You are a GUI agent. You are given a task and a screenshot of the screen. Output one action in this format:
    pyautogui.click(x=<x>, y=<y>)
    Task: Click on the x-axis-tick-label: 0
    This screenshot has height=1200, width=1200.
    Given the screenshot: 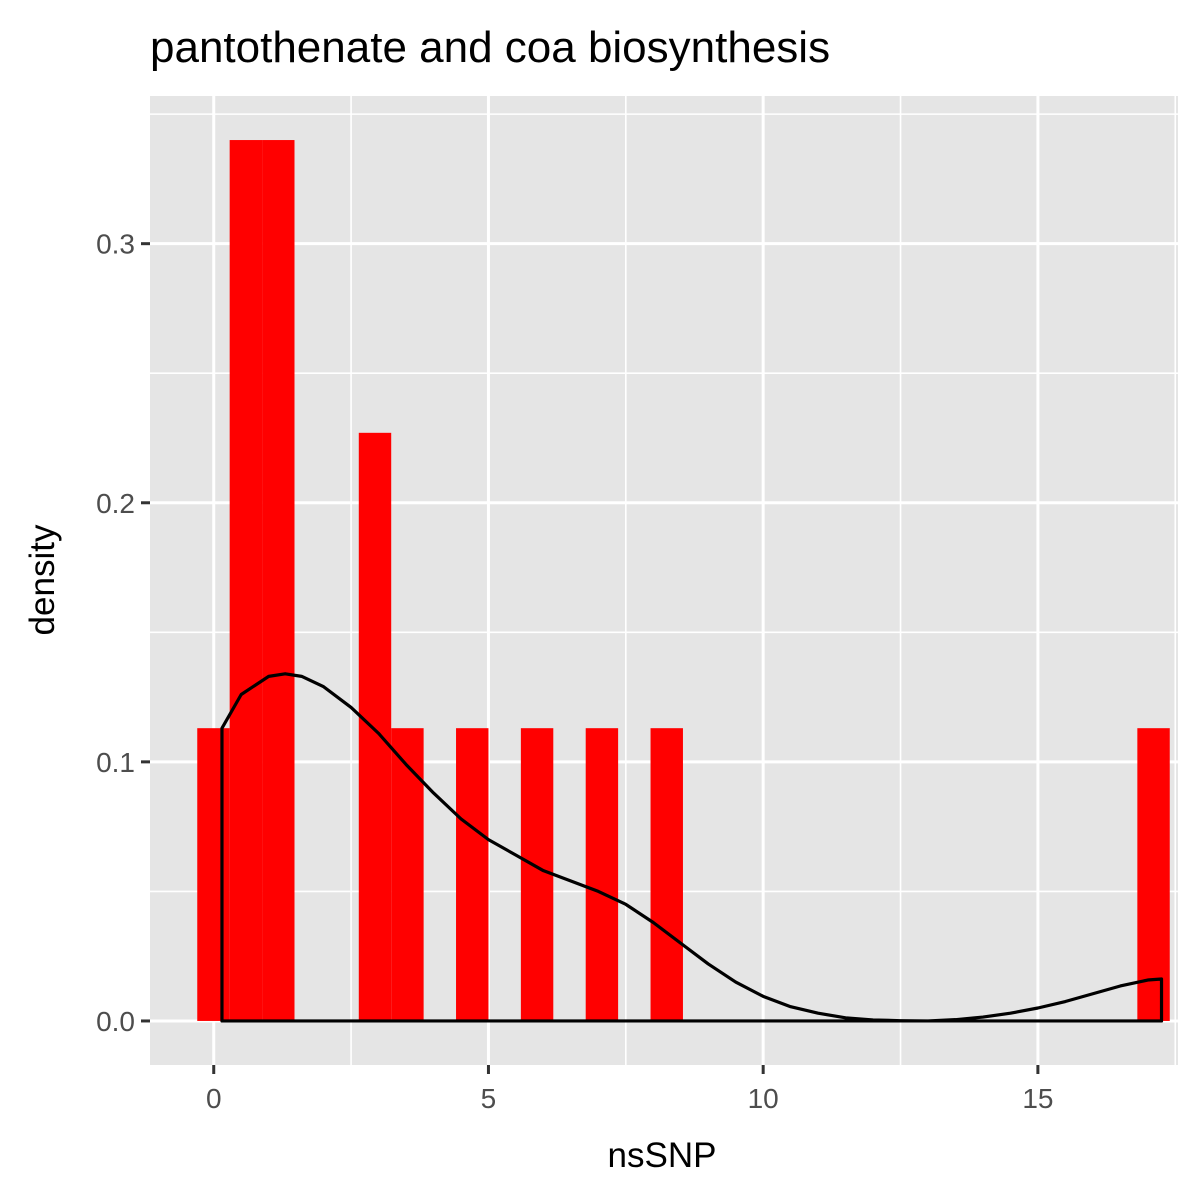 What is the action you would take?
    pyautogui.click(x=214, y=1098)
    